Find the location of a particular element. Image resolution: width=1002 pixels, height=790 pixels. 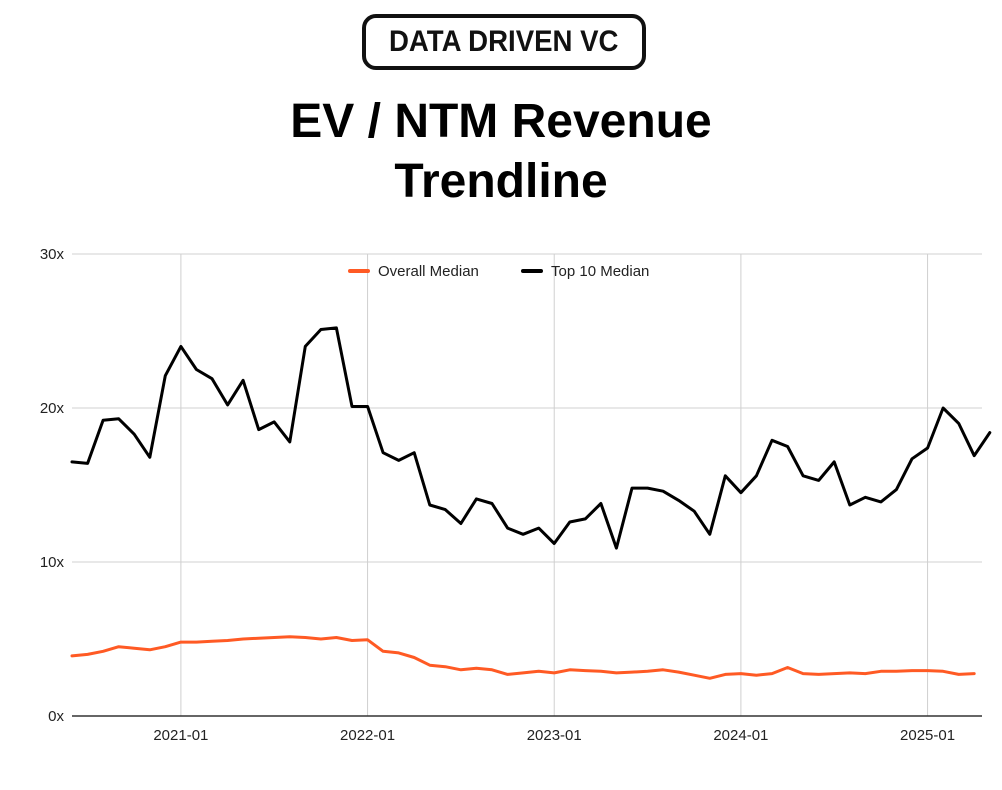

legend-label-overall-median: Overall Median is located at coordinates (428, 271).